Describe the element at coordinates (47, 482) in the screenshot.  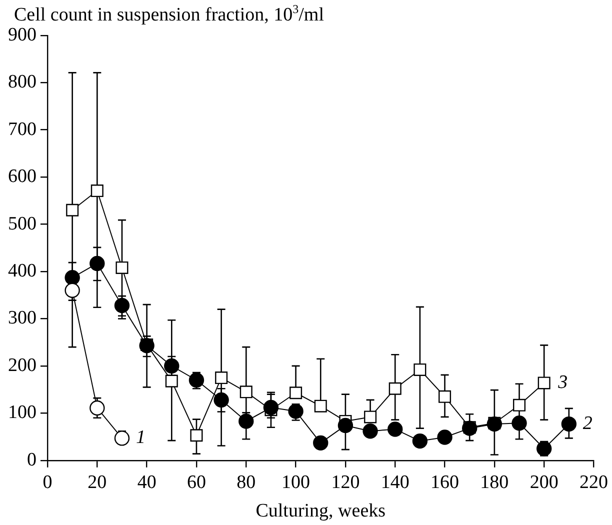
I see `x-tick-label: 0` at that location.